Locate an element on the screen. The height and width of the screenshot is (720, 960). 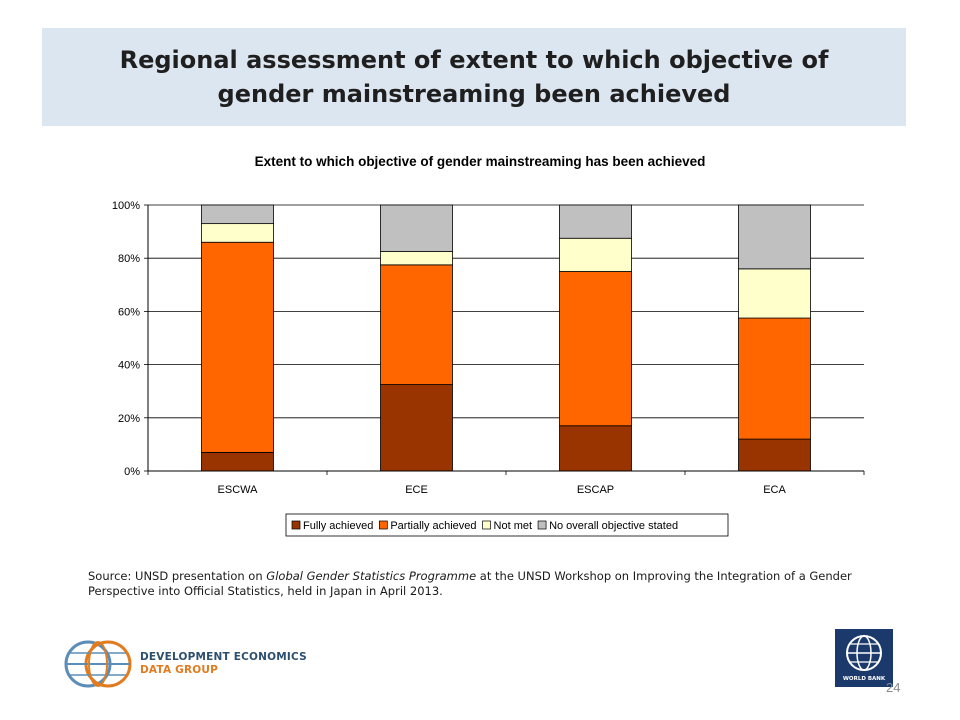
world-bank-globe-icon is located at coordinates (864, 653).